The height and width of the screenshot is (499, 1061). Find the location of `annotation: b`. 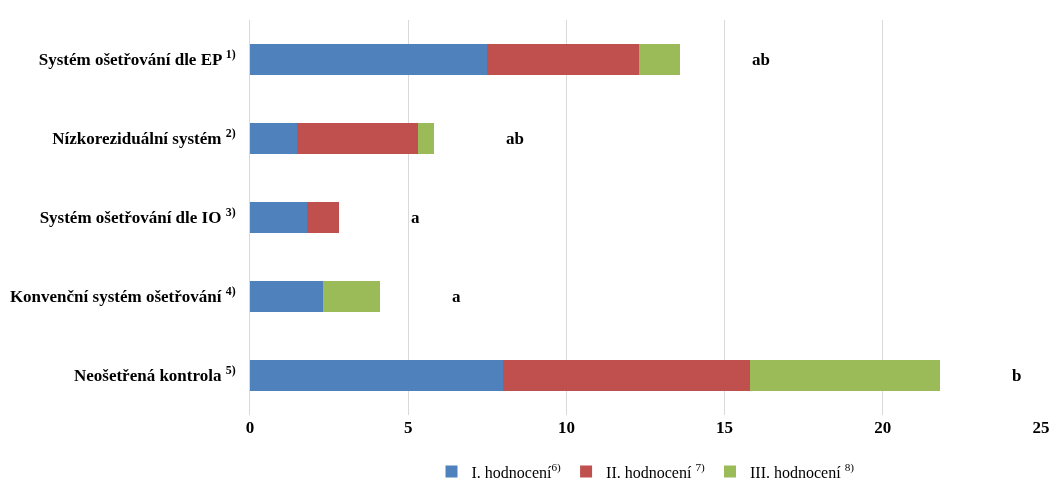

annotation: b is located at coordinates (1017, 375).